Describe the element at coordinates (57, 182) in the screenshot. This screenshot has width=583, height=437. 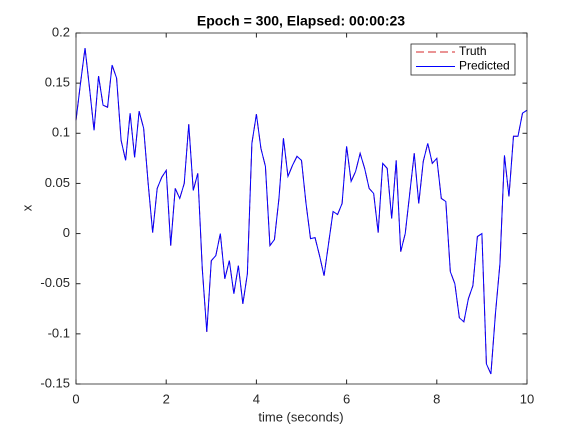
I see `y-tick-label: 0.05` at that location.